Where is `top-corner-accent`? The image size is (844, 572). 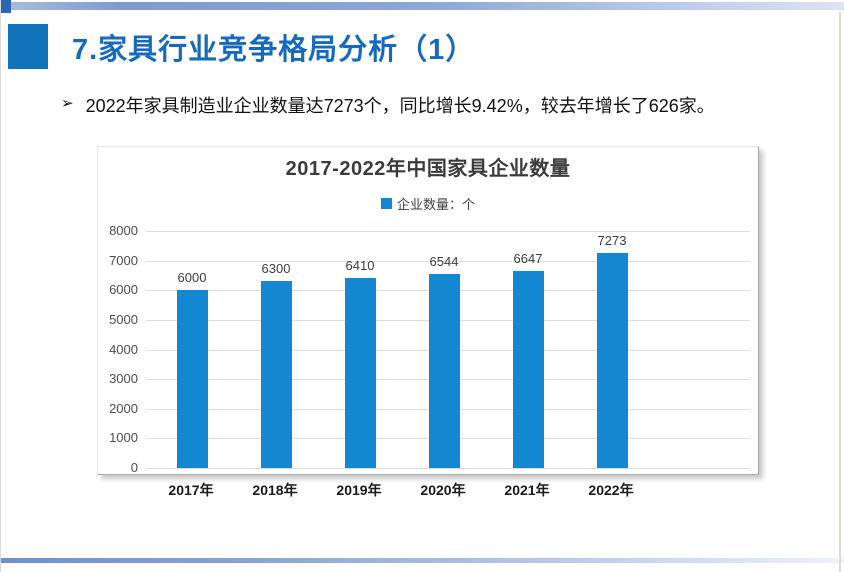
top-corner-accent is located at coordinates (6, 6).